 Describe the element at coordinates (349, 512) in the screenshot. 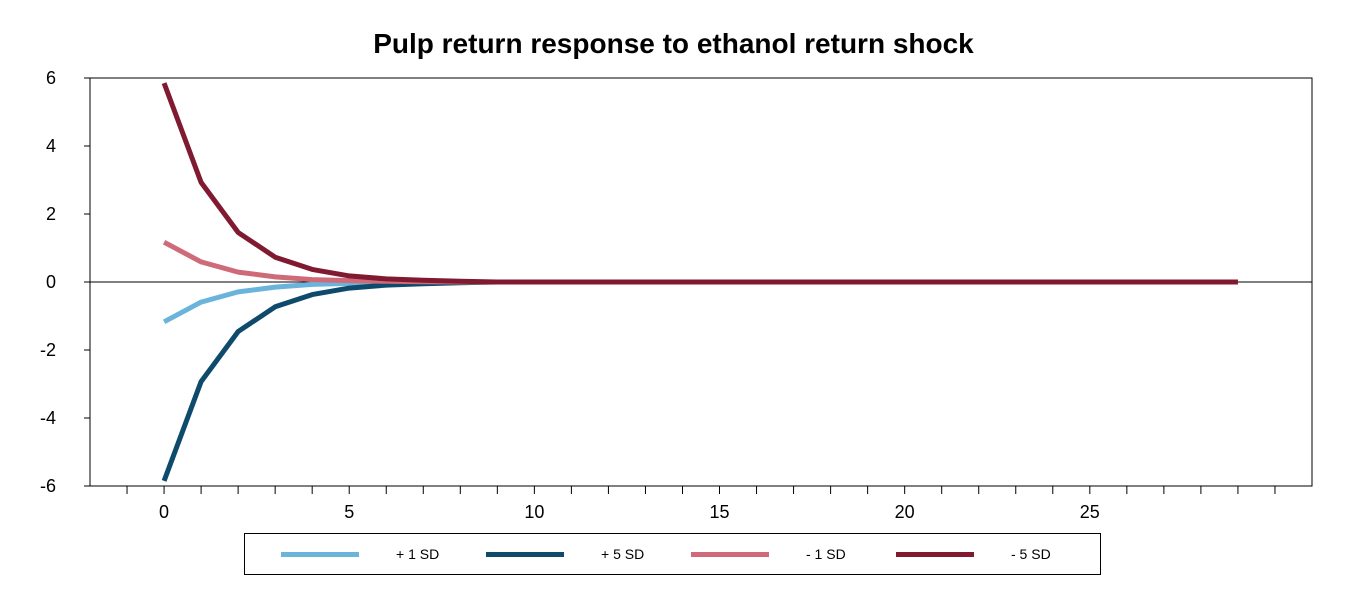

I see `x-tick-label: 5` at that location.